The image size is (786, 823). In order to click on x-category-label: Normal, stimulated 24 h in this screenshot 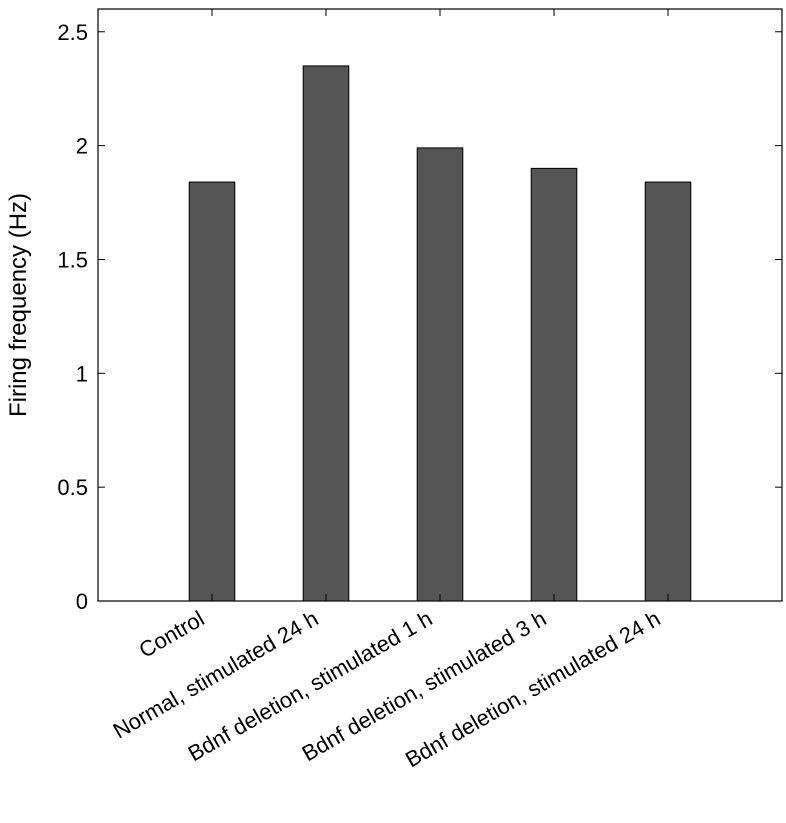, I will do `click(216, 675)`.